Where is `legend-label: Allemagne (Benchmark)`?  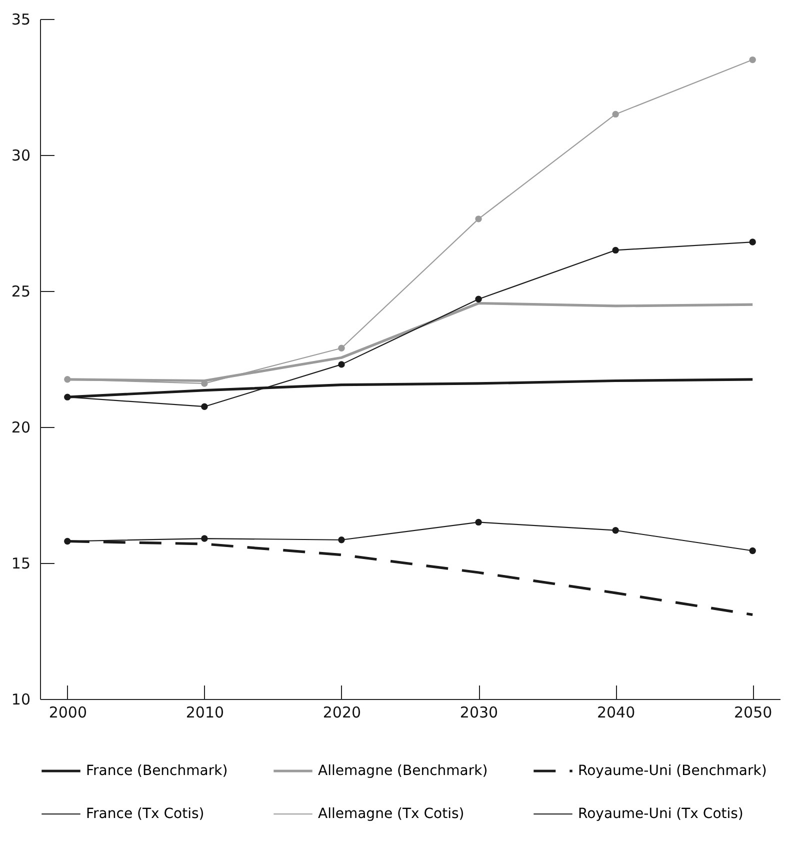
legend-label: Allemagne (Benchmark) is located at coordinates (403, 771).